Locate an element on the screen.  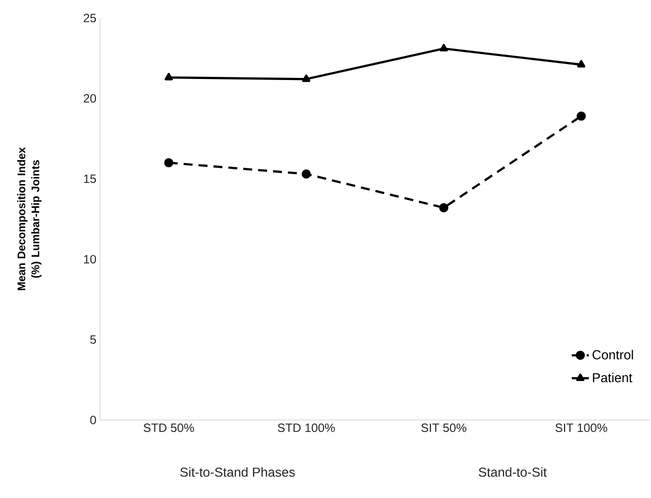
x-tick-label: SIT 100% is located at coordinates (581, 428).